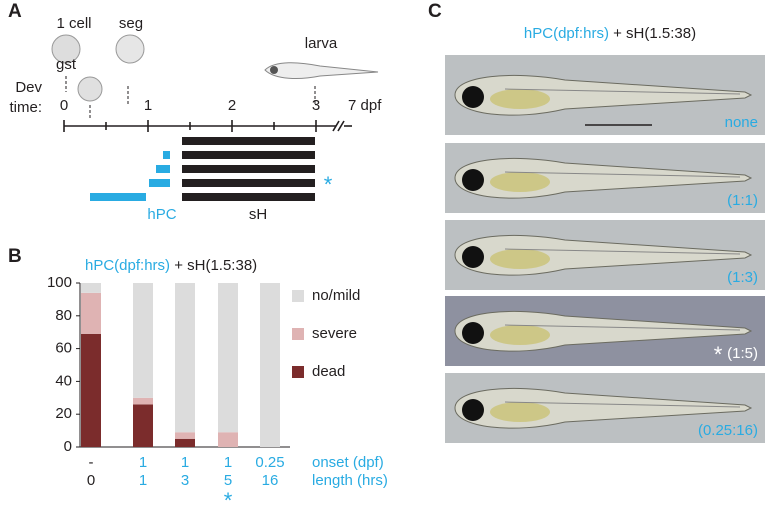 This screenshot has height=514, width=771. Describe the element at coordinates (185, 480) in the screenshot. I see `x-tick-label: 3` at that location.